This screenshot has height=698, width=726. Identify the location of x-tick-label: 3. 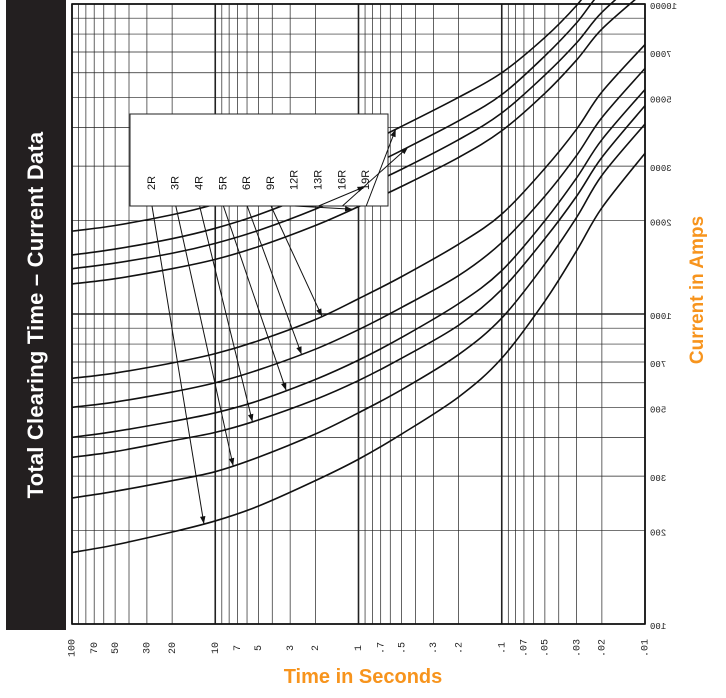
(291, 648).